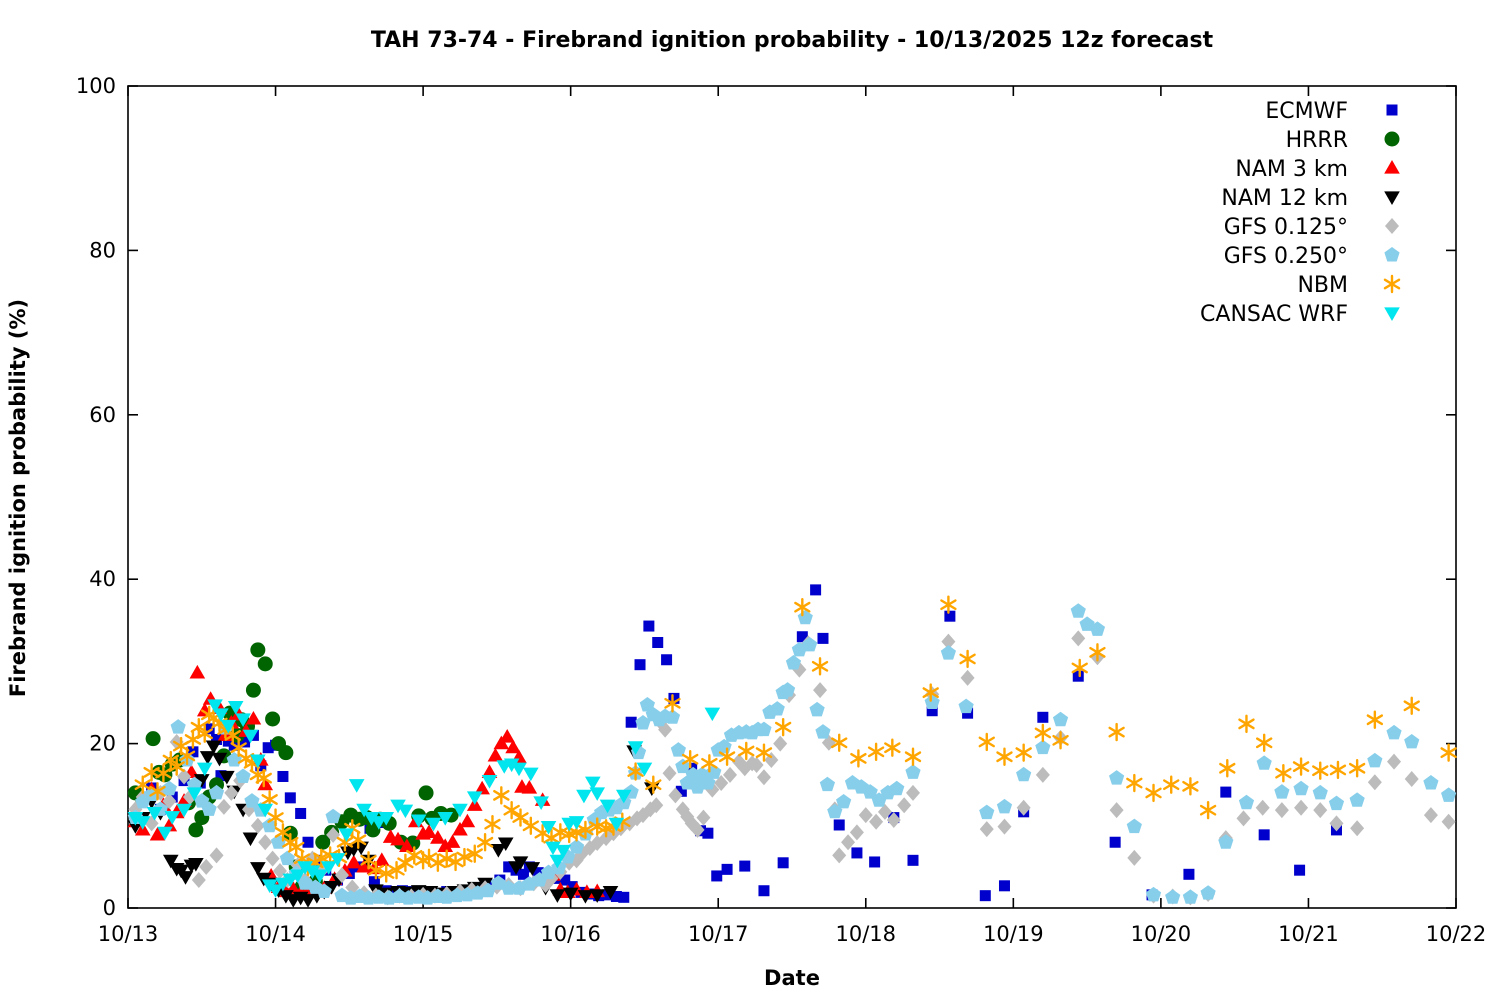 The height and width of the screenshot is (1000, 1500). Describe the element at coordinates (1317, 140) in the screenshot. I see `legend-label: HRRR` at that location.